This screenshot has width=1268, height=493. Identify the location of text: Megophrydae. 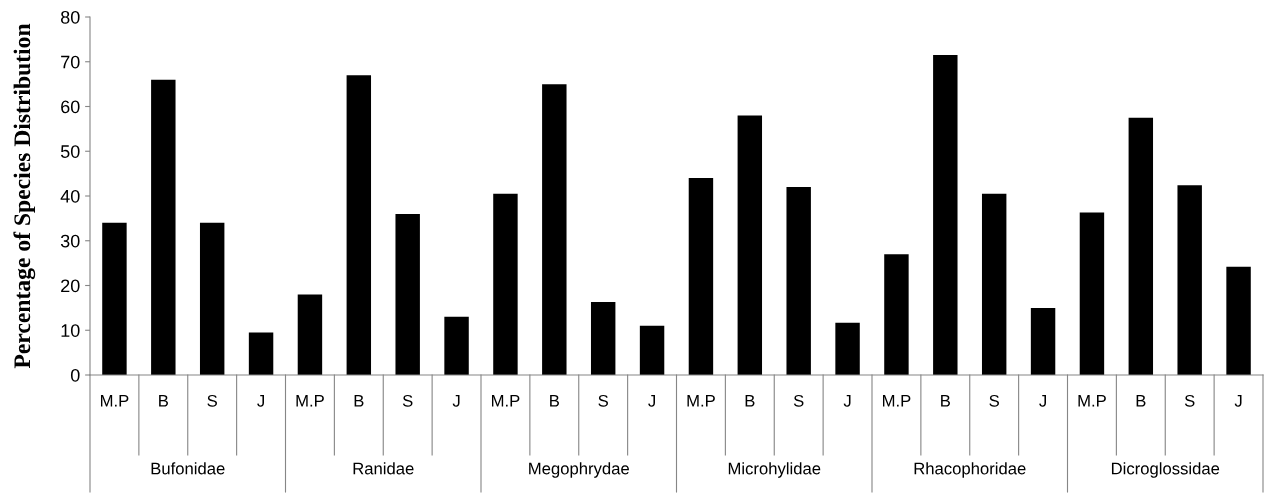
(579, 470).